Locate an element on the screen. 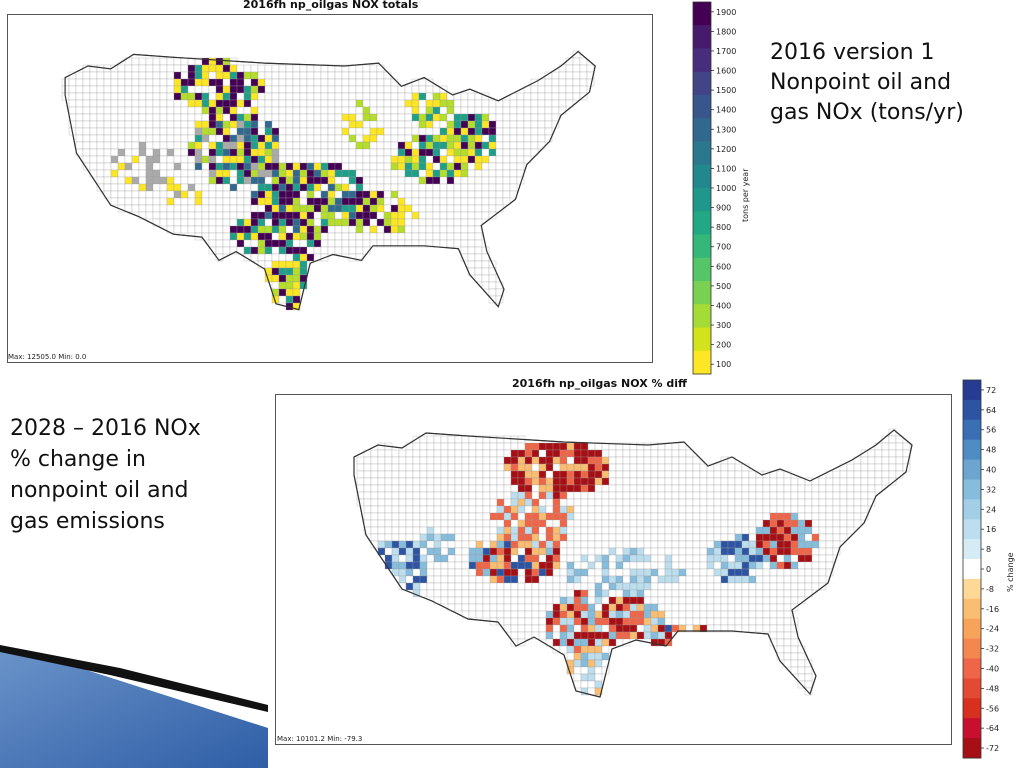  top-map-title: 2016fh np_oilgas NOX totals is located at coordinates (331, 5).